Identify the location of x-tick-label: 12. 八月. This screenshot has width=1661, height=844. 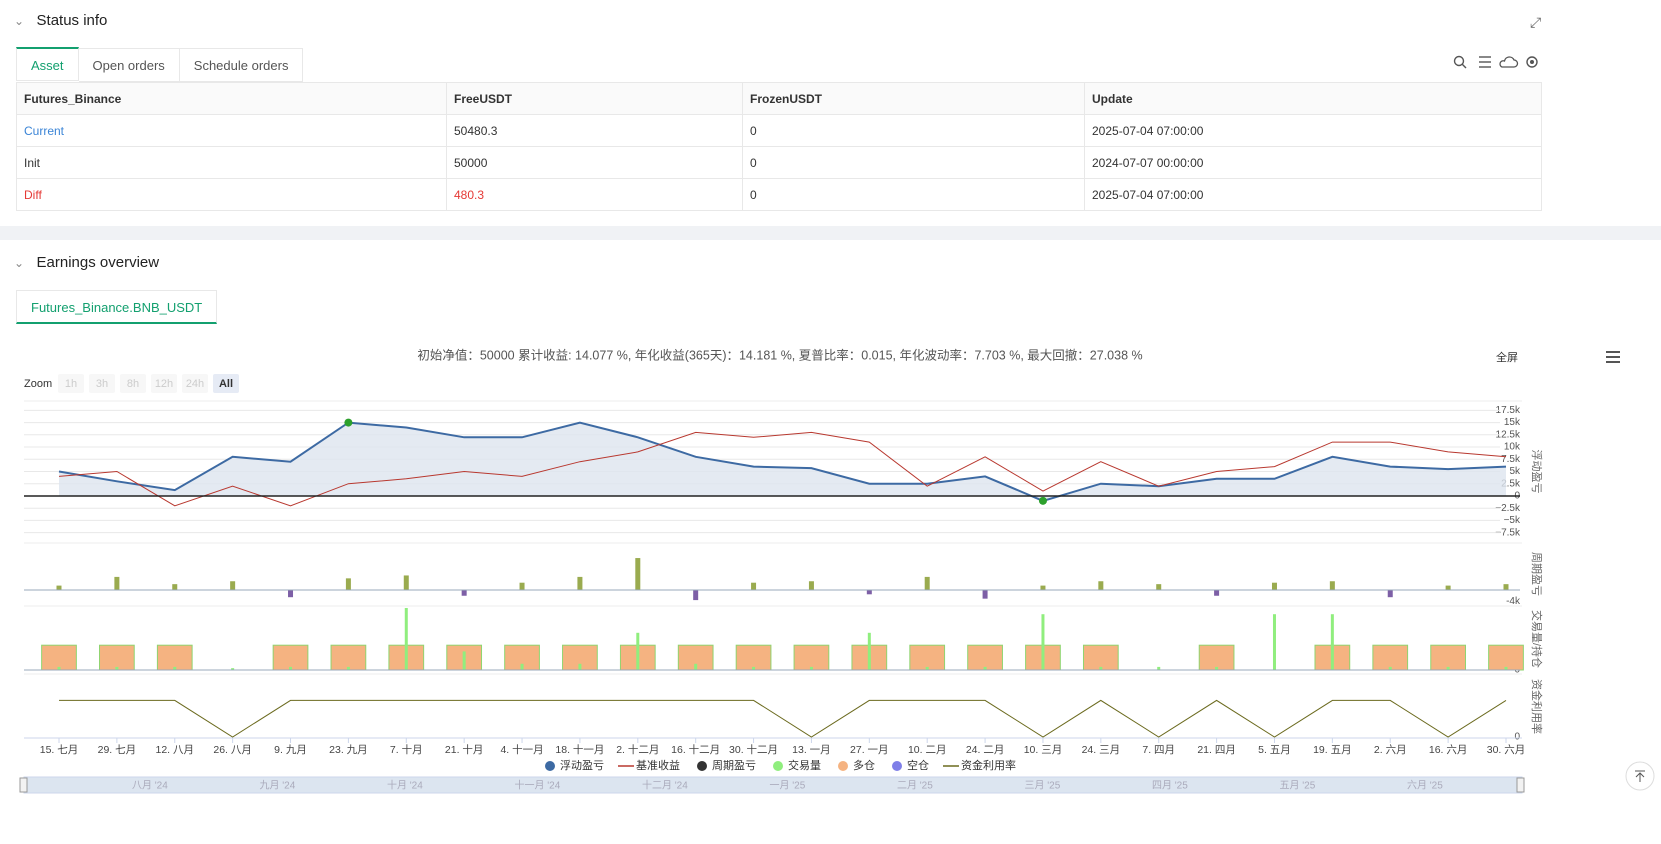
(175, 750).